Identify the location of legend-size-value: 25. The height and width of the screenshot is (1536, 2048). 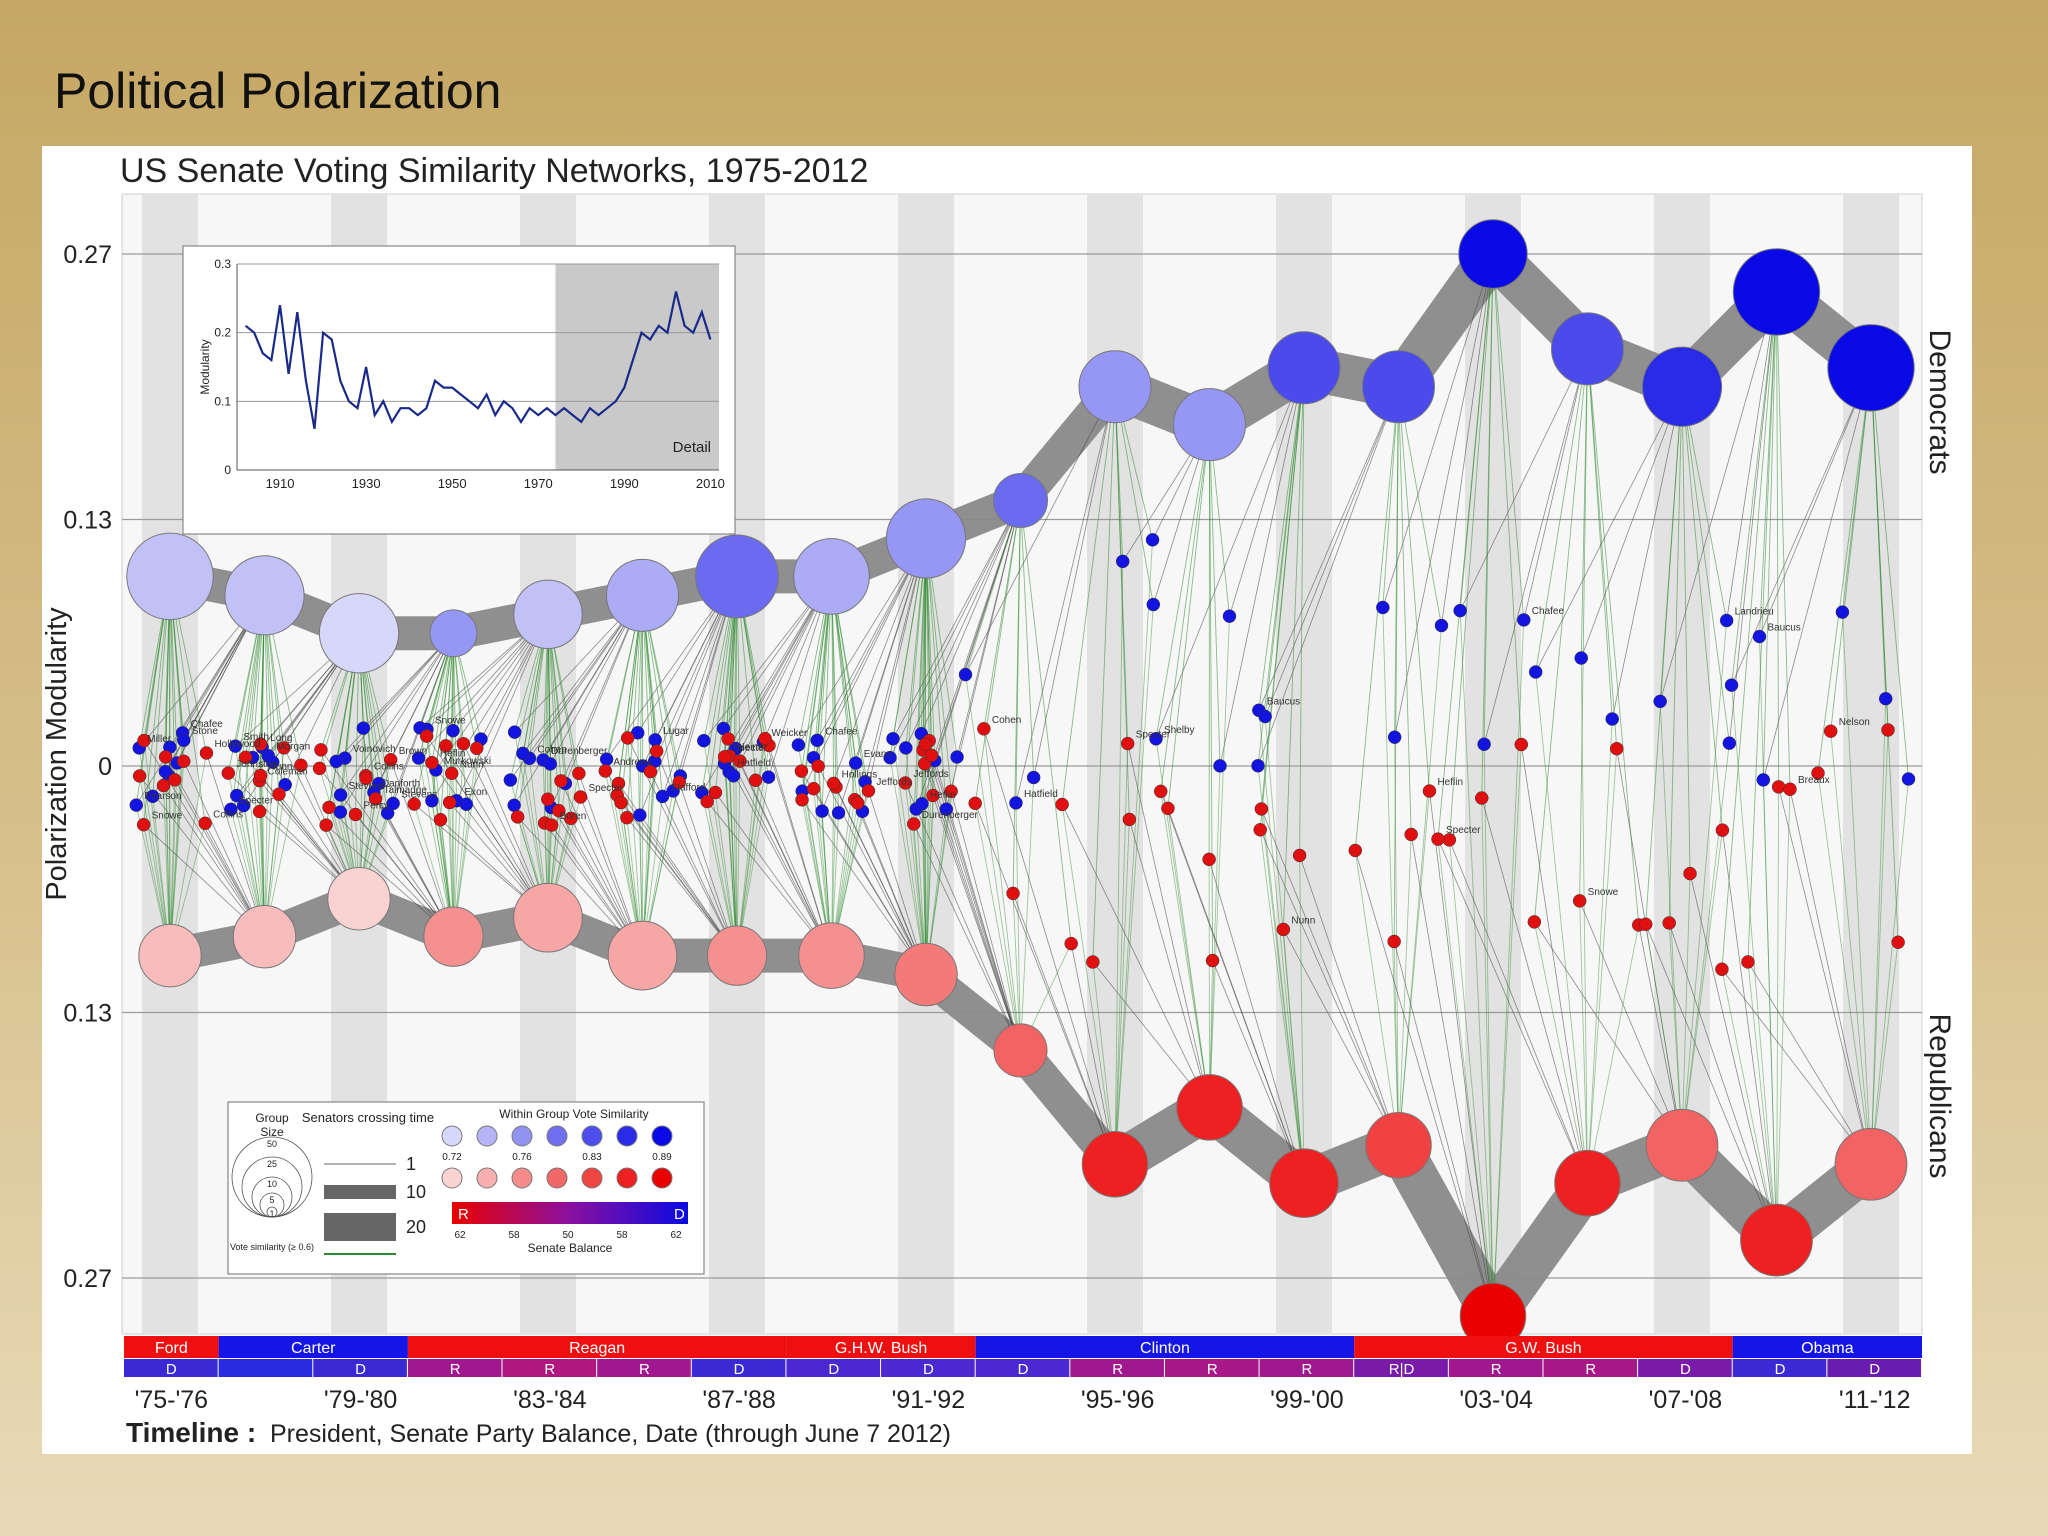
(272, 1164).